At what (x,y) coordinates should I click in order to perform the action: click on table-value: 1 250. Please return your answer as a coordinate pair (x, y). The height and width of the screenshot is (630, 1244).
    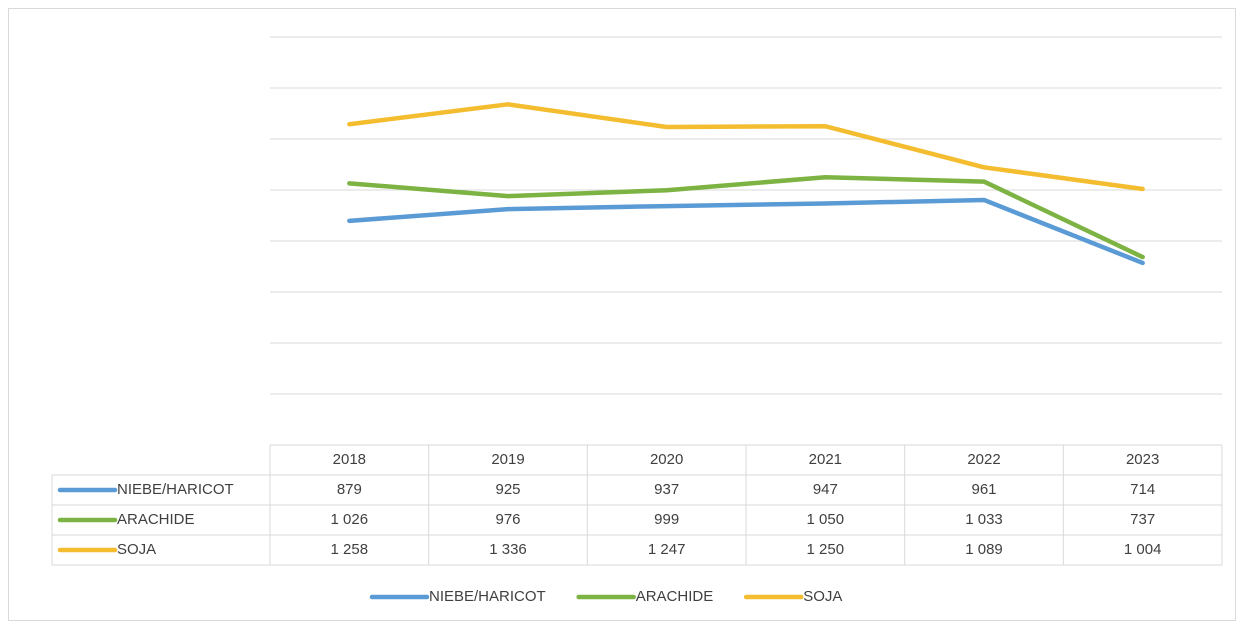
    Looking at the image, I should click on (826, 549).